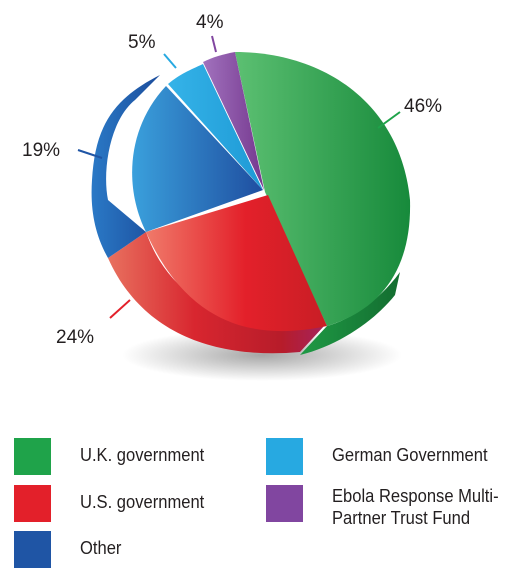 Image resolution: width=526 pixels, height=569 pixels. I want to click on slice-other, so click(197, 159).